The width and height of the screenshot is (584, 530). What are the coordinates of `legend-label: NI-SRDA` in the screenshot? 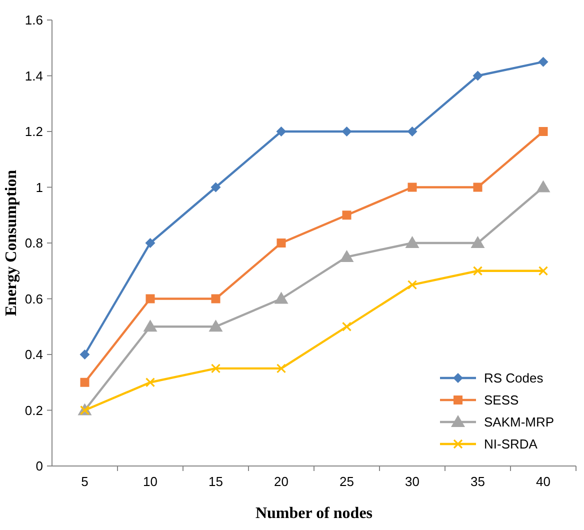 It's located at (511, 444).